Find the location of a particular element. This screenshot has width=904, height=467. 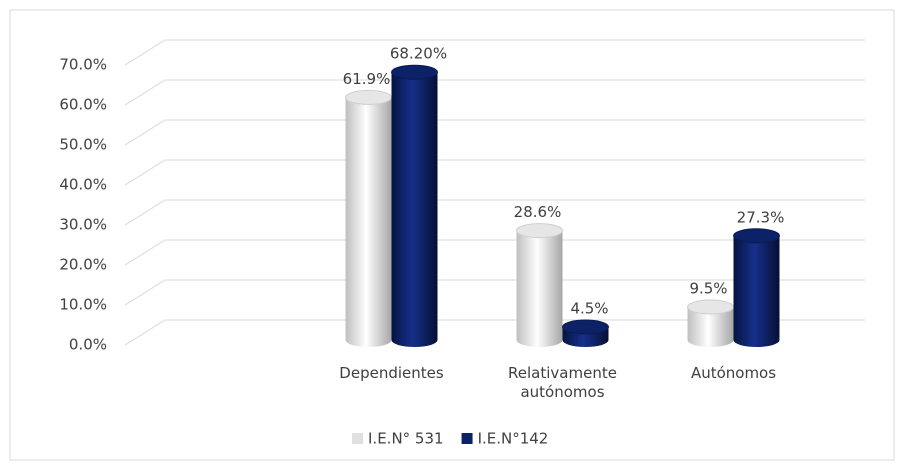

y-tick-label: 10.0% is located at coordinates (83, 305).